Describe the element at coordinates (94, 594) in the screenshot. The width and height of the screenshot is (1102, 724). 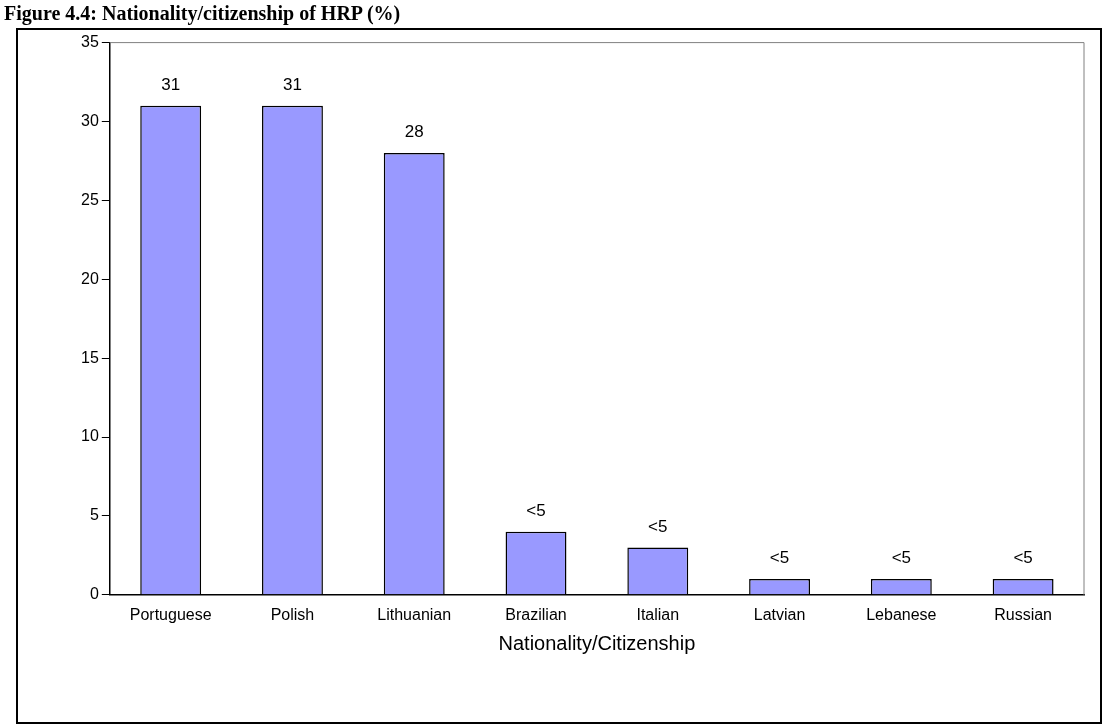
I see `y-tick-label: 0` at that location.